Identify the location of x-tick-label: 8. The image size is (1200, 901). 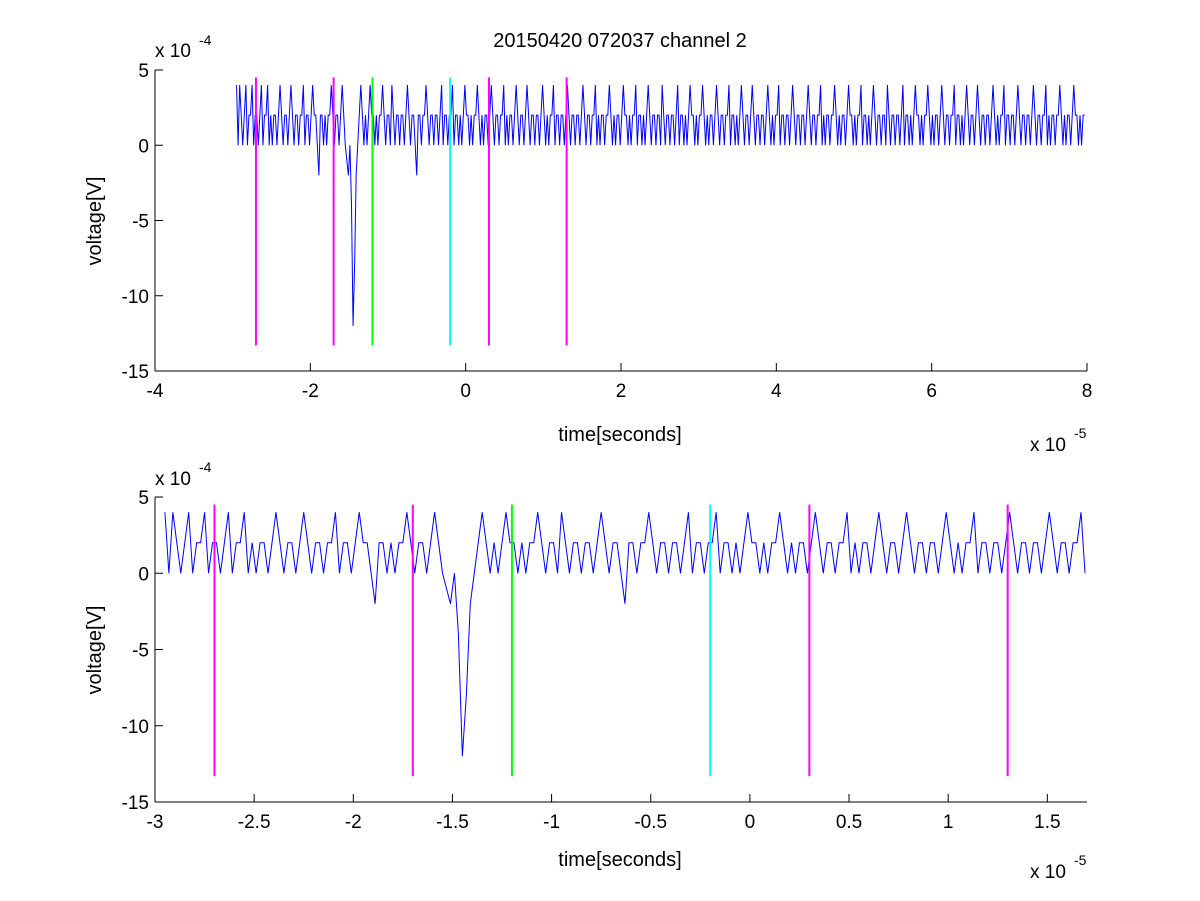
(1087, 391).